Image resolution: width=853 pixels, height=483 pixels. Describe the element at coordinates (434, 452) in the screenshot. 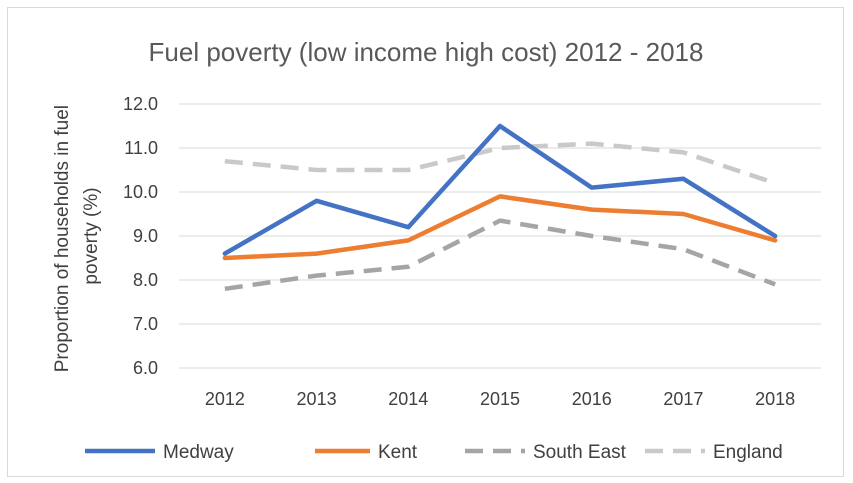

I see `legend: Medway Kent South East England` at that location.